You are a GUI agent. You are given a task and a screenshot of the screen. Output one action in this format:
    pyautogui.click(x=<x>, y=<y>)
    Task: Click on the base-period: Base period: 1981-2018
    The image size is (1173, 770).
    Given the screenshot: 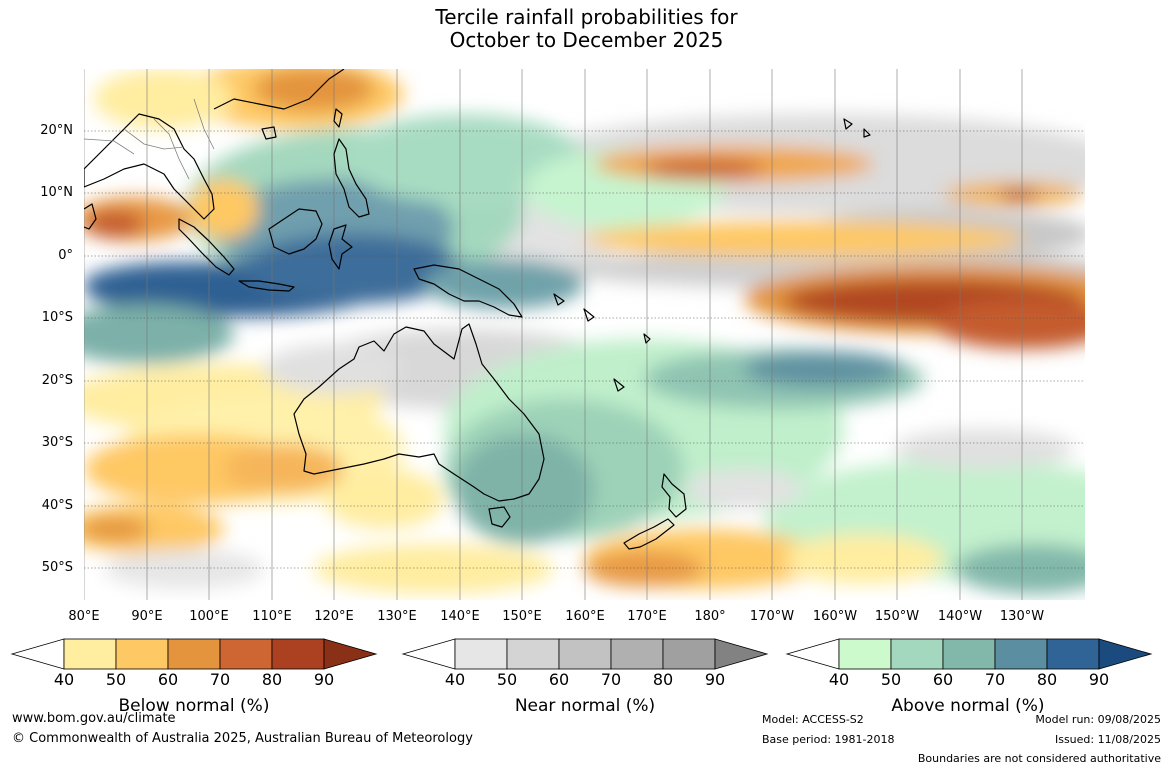 What is the action you would take?
    pyautogui.click(x=828, y=739)
    